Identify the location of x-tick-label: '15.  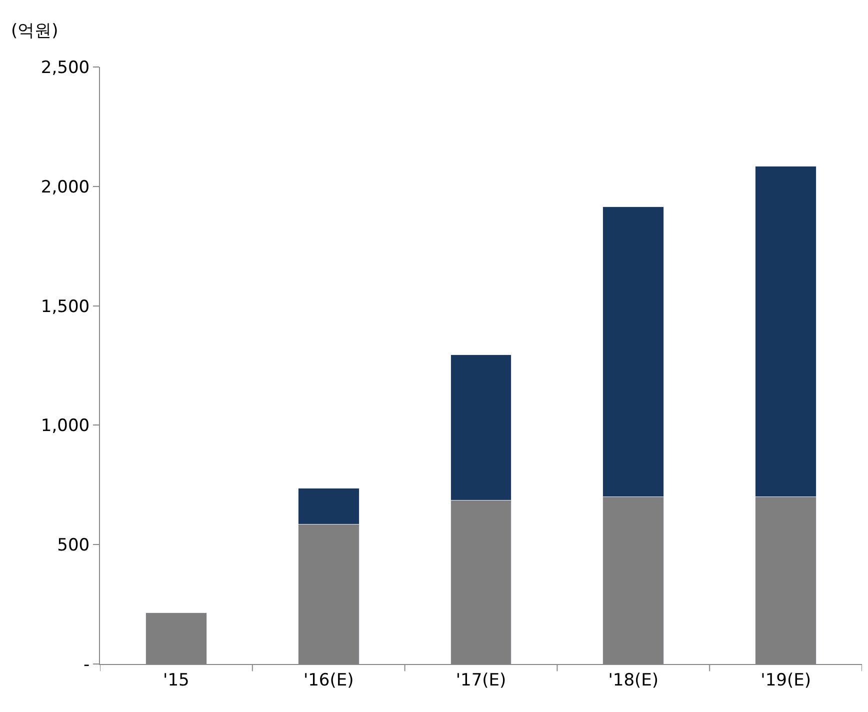
(176, 680).